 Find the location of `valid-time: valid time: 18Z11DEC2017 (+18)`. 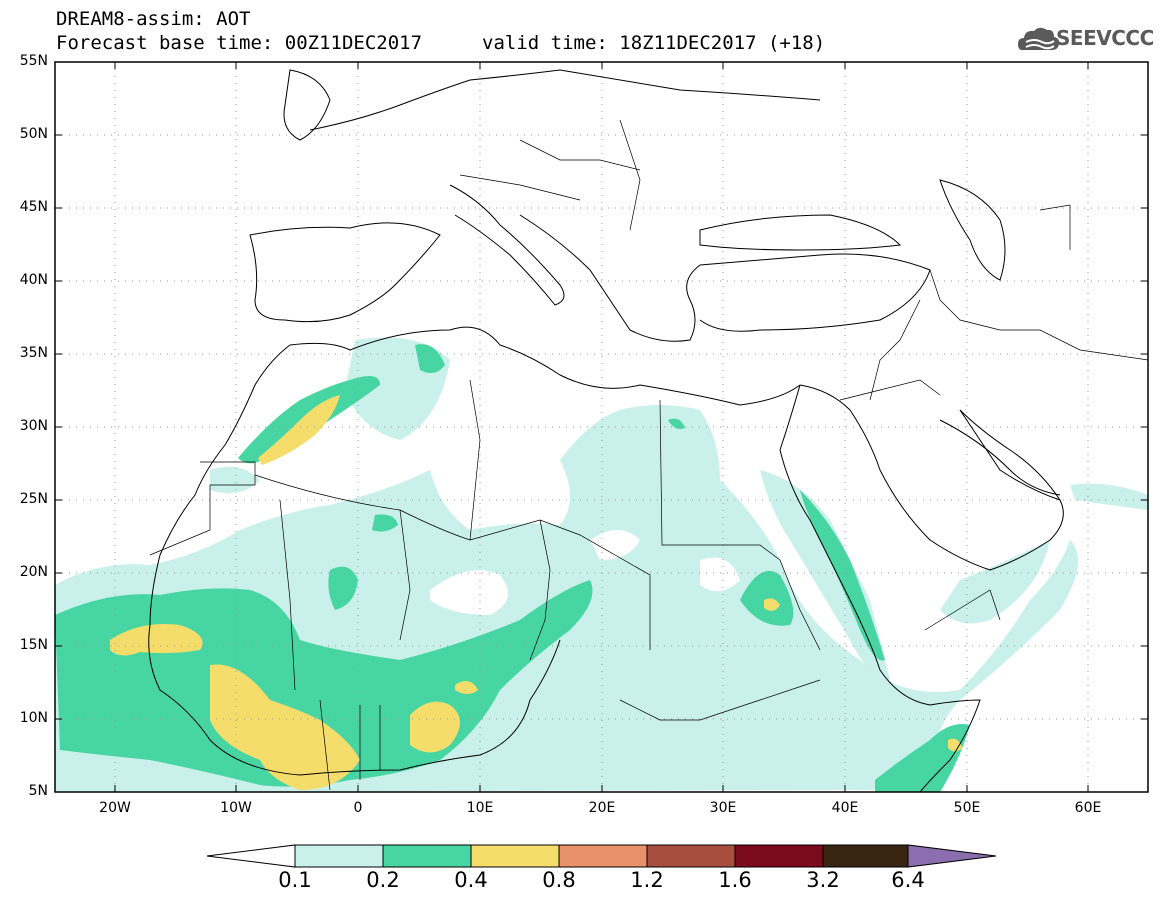

valid-time: valid time: 18Z11DEC2017 (+18) is located at coordinates (654, 43).